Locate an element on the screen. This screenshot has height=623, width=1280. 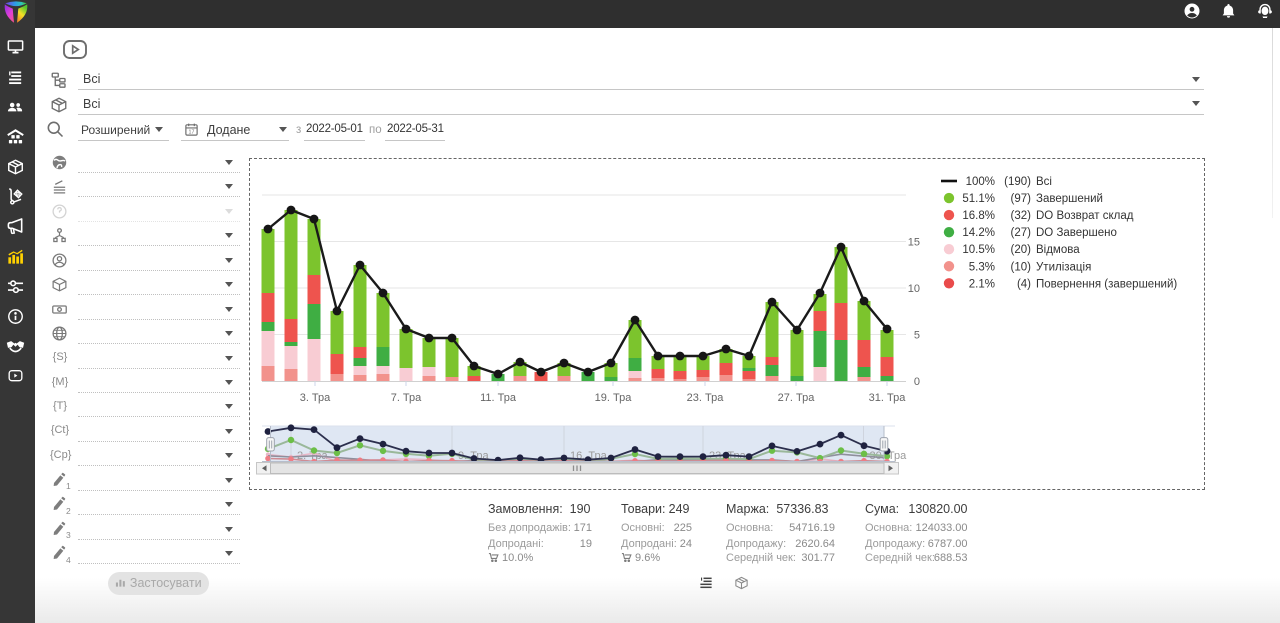
svg-text: 10.5% is located at coordinates (978, 250).